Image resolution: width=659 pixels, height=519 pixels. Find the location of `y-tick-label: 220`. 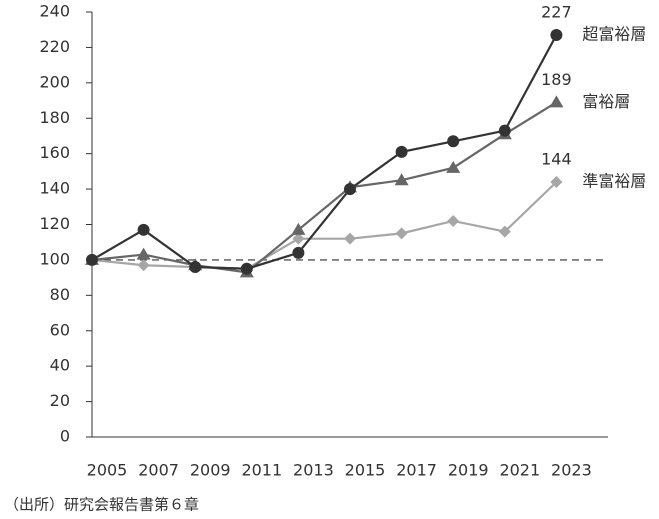

y-tick-label: 220 is located at coordinates (54, 46).